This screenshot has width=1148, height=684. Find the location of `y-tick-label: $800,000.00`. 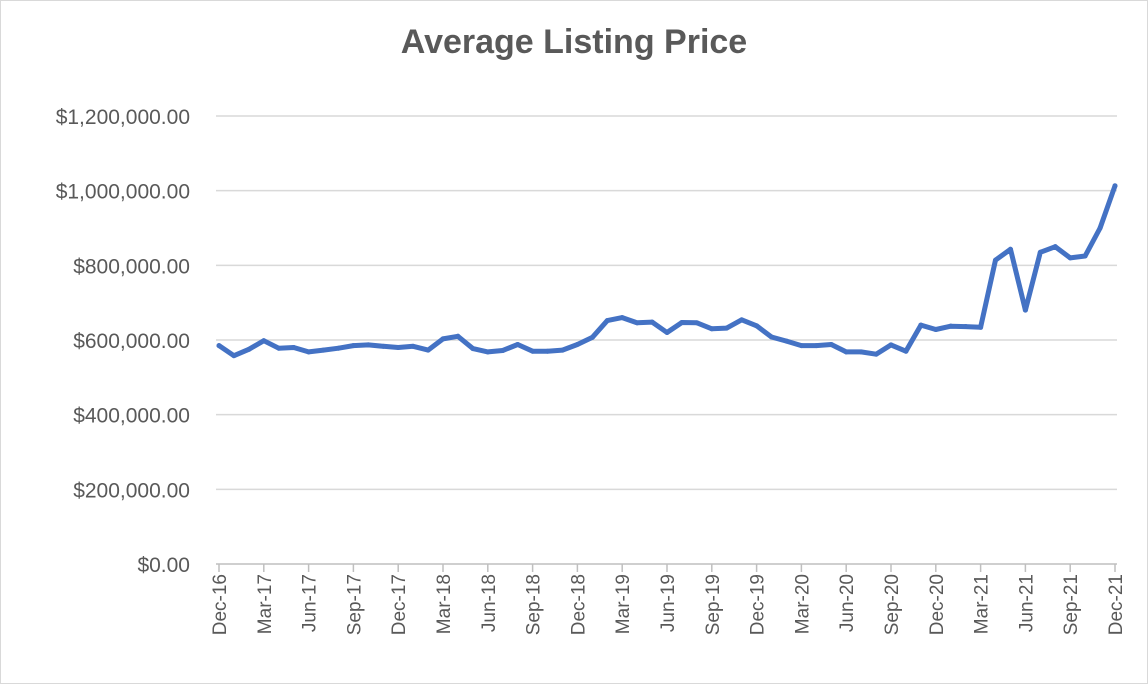

y-tick-label: $800,000.00 is located at coordinates (131, 266).